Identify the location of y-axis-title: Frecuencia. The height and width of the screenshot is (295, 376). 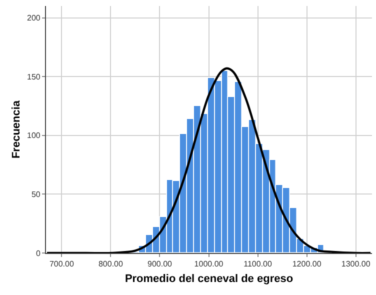
(16, 129).